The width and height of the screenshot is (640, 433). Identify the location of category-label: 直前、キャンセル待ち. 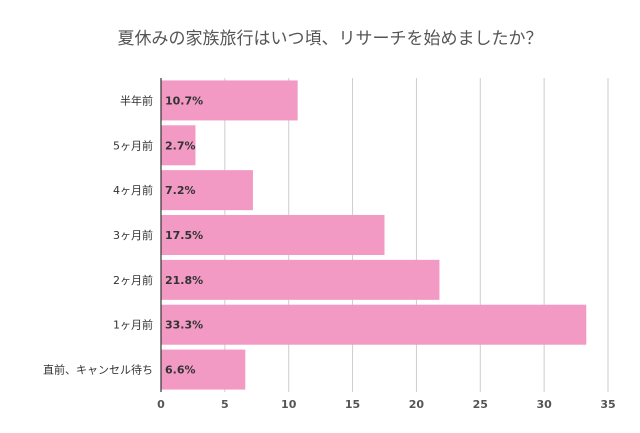
(98, 370).